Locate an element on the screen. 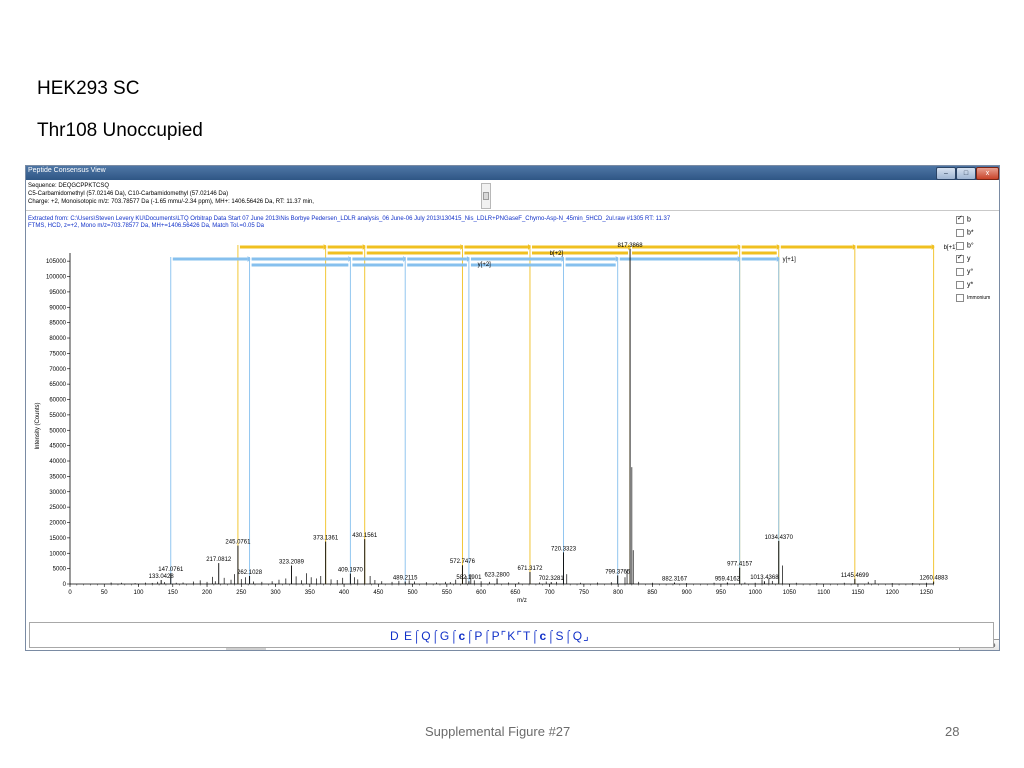  x-tick-label: 200 is located at coordinates (207, 593).